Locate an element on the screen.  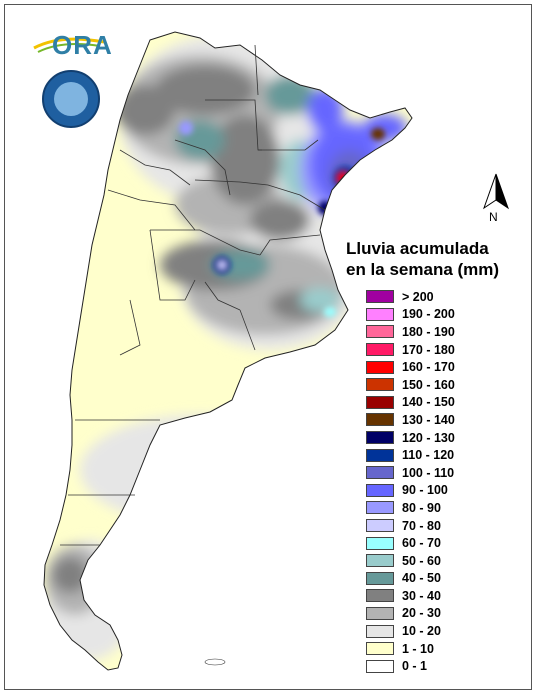
island-shape is located at coordinates (215, 662).